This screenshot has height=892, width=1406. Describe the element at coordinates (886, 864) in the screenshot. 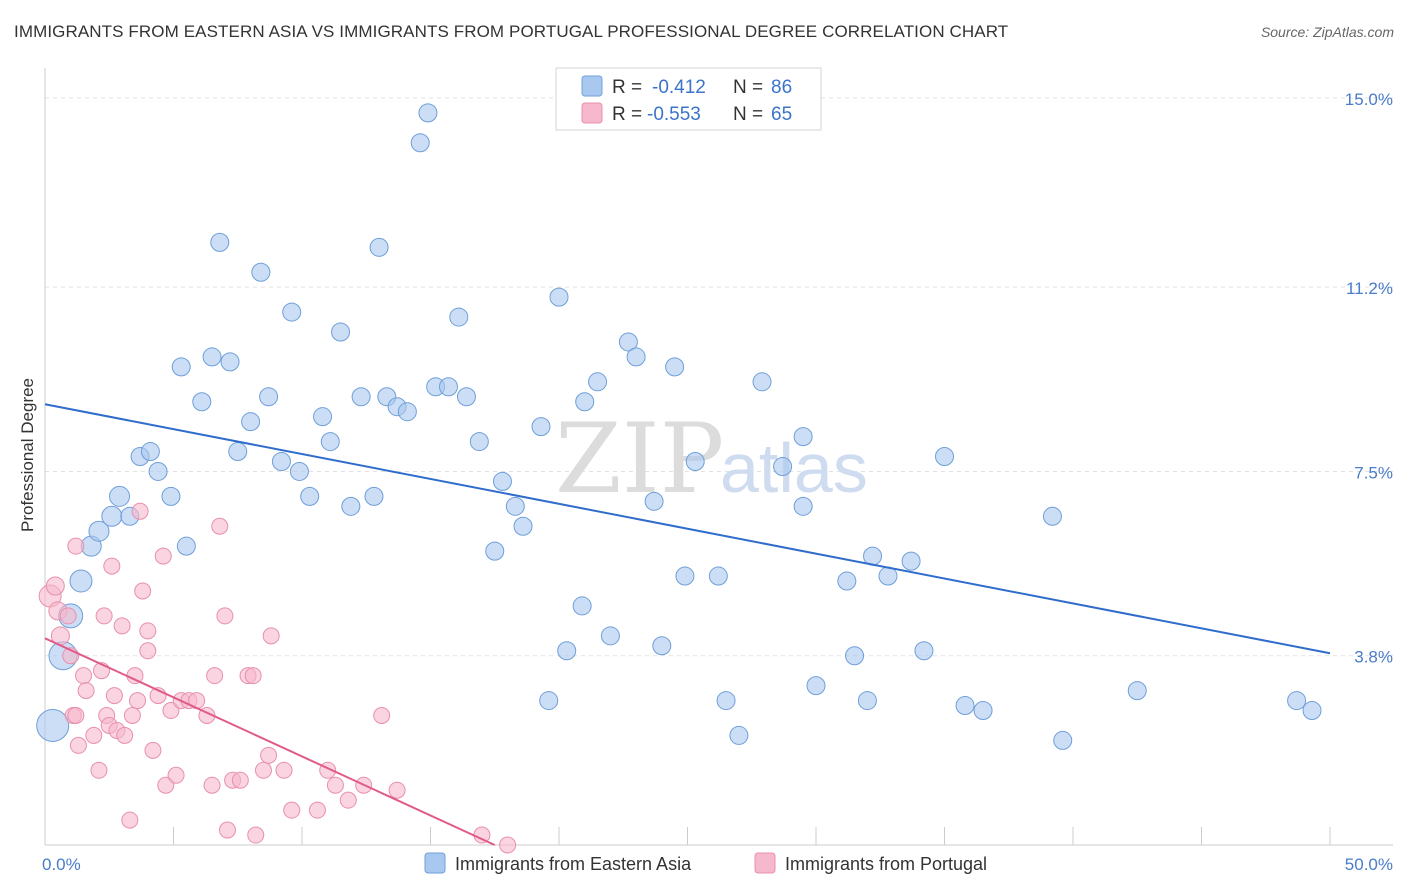

I see `bottom-legend-label-portugal: Immigrants from Portugal` at that location.